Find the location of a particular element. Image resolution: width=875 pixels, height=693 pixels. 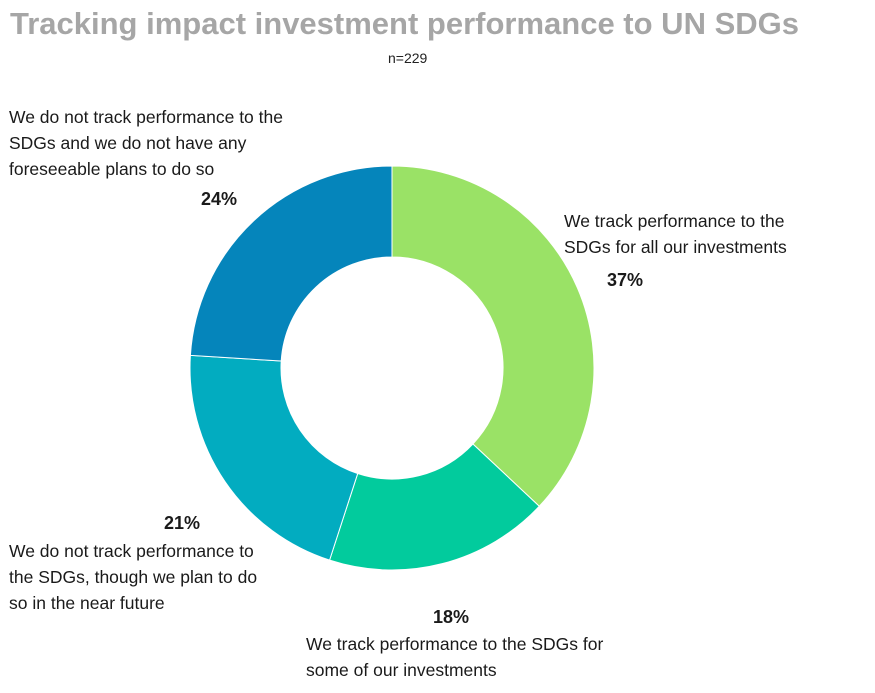

slice-label-line: We track performance to the SDGs for is located at coordinates (455, 644).